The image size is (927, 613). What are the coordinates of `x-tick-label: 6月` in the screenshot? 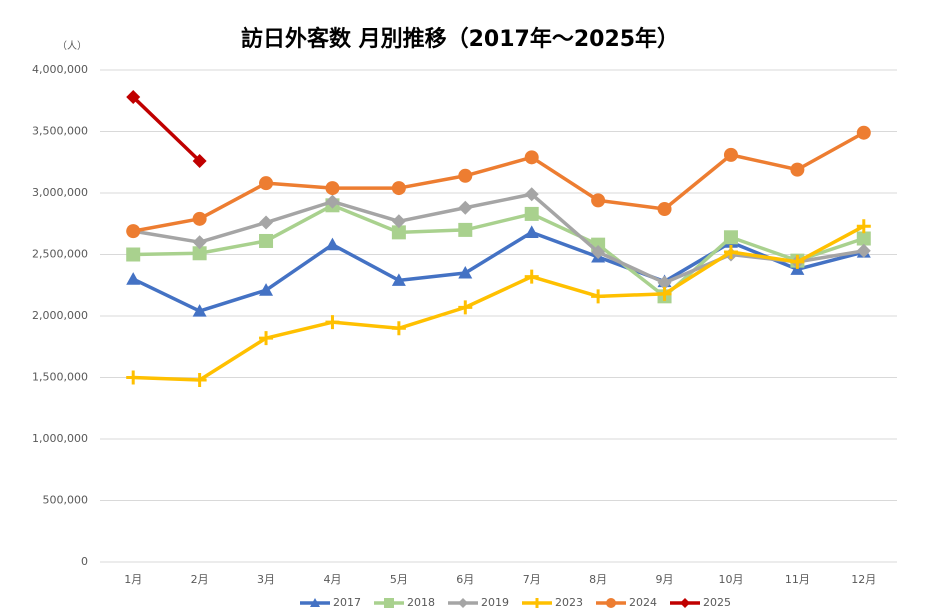 It's located at (465, 579).